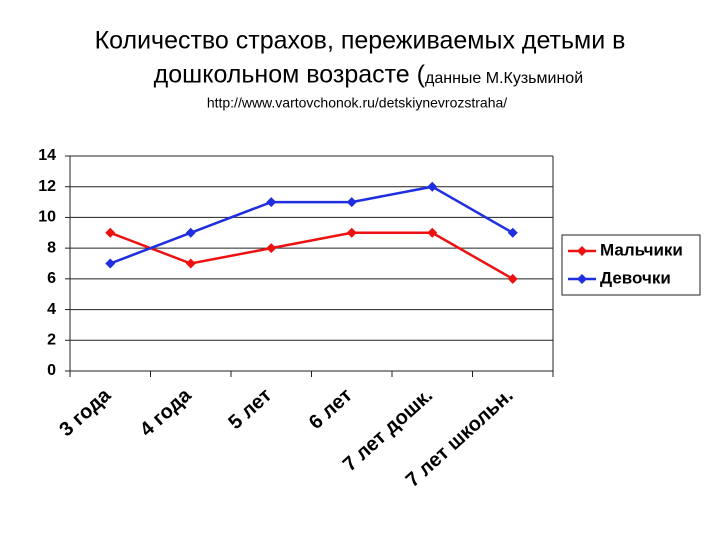 This screenshot has height=540, width=720. Describe the element at coordinates (47, 155) in the screenshot. I see `y-tick-label: 14` at that location.